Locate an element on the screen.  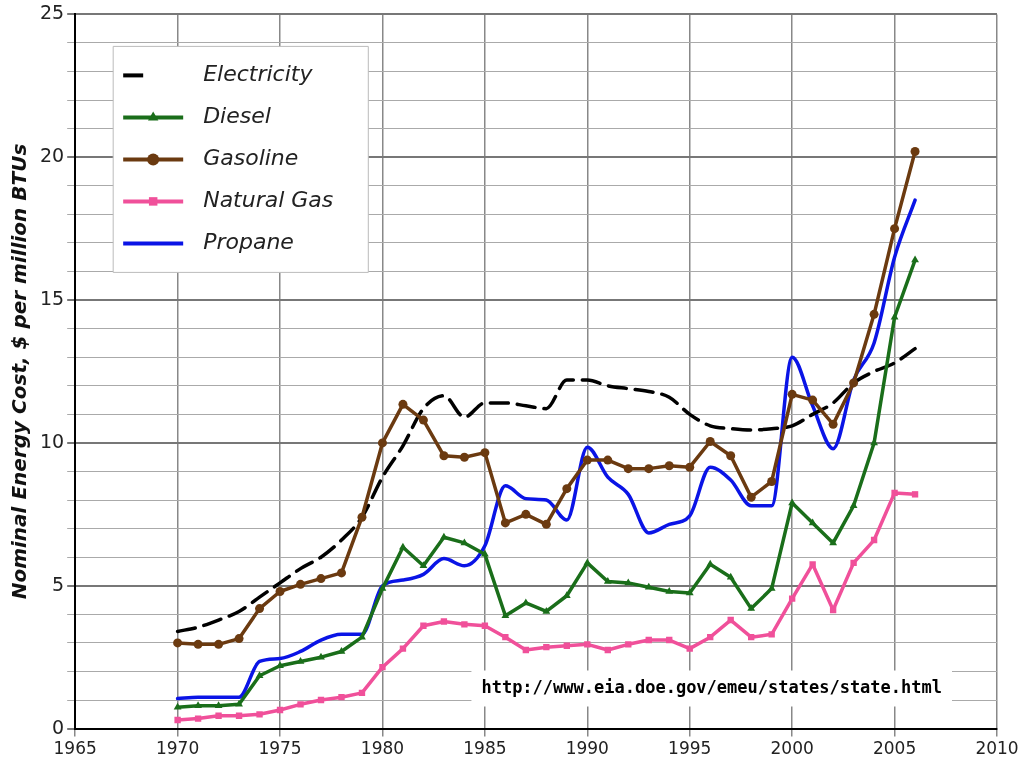
x-tick-label: 2005 is located at coordinates (894, 748).